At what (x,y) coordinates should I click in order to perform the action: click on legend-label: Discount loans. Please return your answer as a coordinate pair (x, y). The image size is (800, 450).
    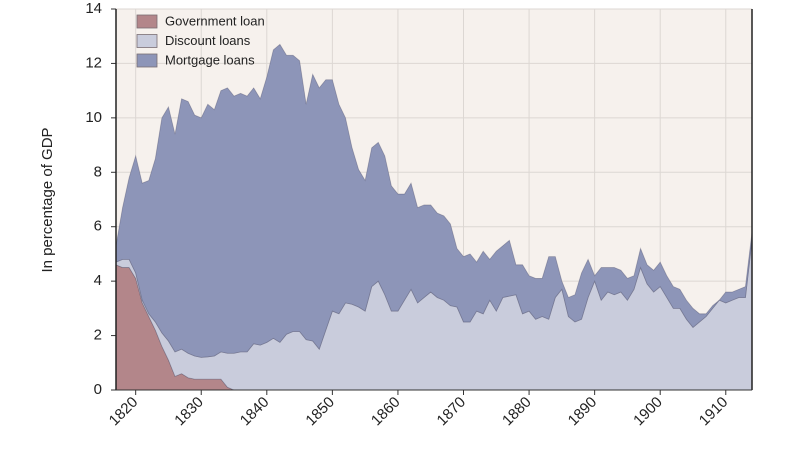
    Looking at the image, I should click on (208, 40).